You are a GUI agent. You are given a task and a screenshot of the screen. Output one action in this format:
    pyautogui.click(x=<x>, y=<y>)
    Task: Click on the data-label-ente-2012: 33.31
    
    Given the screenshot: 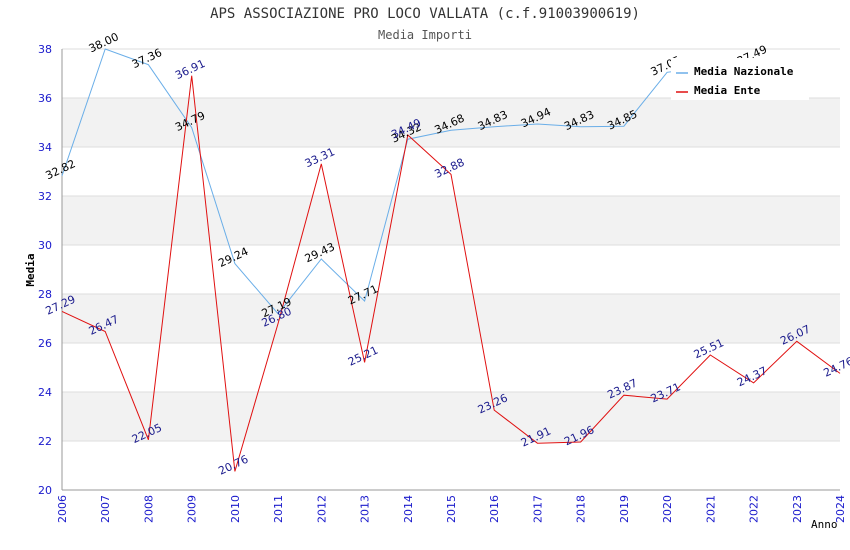 What is the action you would take?
    pyautogui.click(x=320, y=157)
    